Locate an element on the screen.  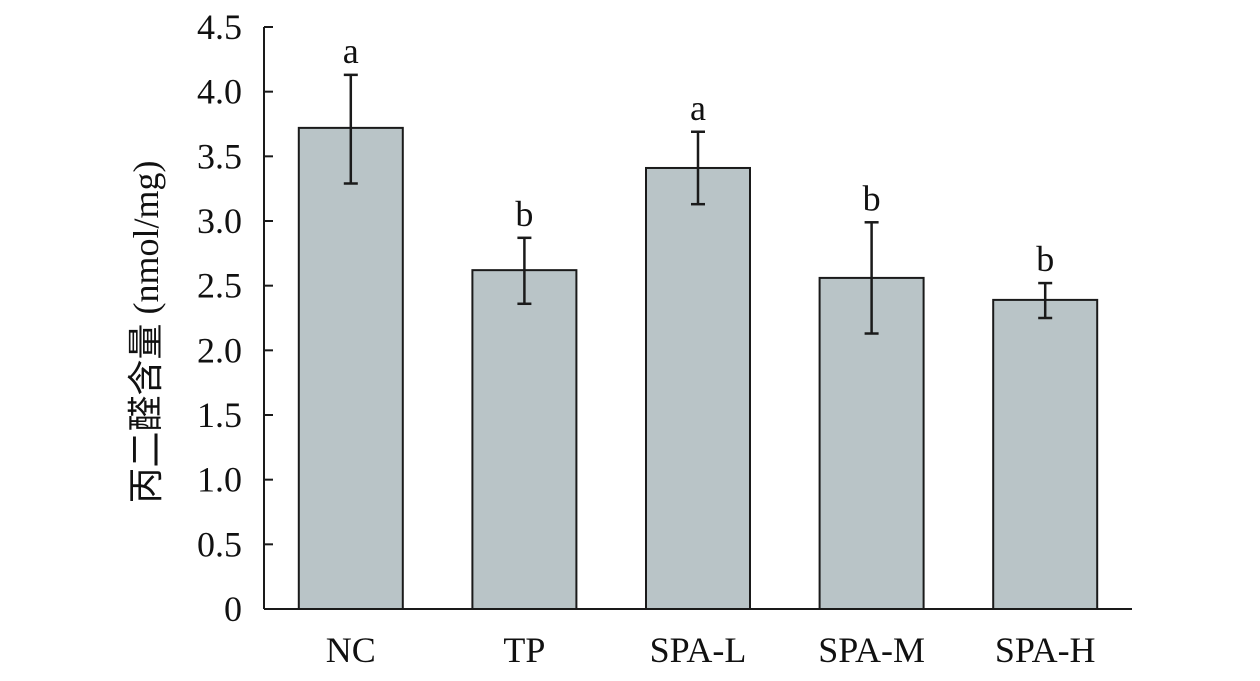
y-tick-label: 2.5 is located at coordinates (219, 286).